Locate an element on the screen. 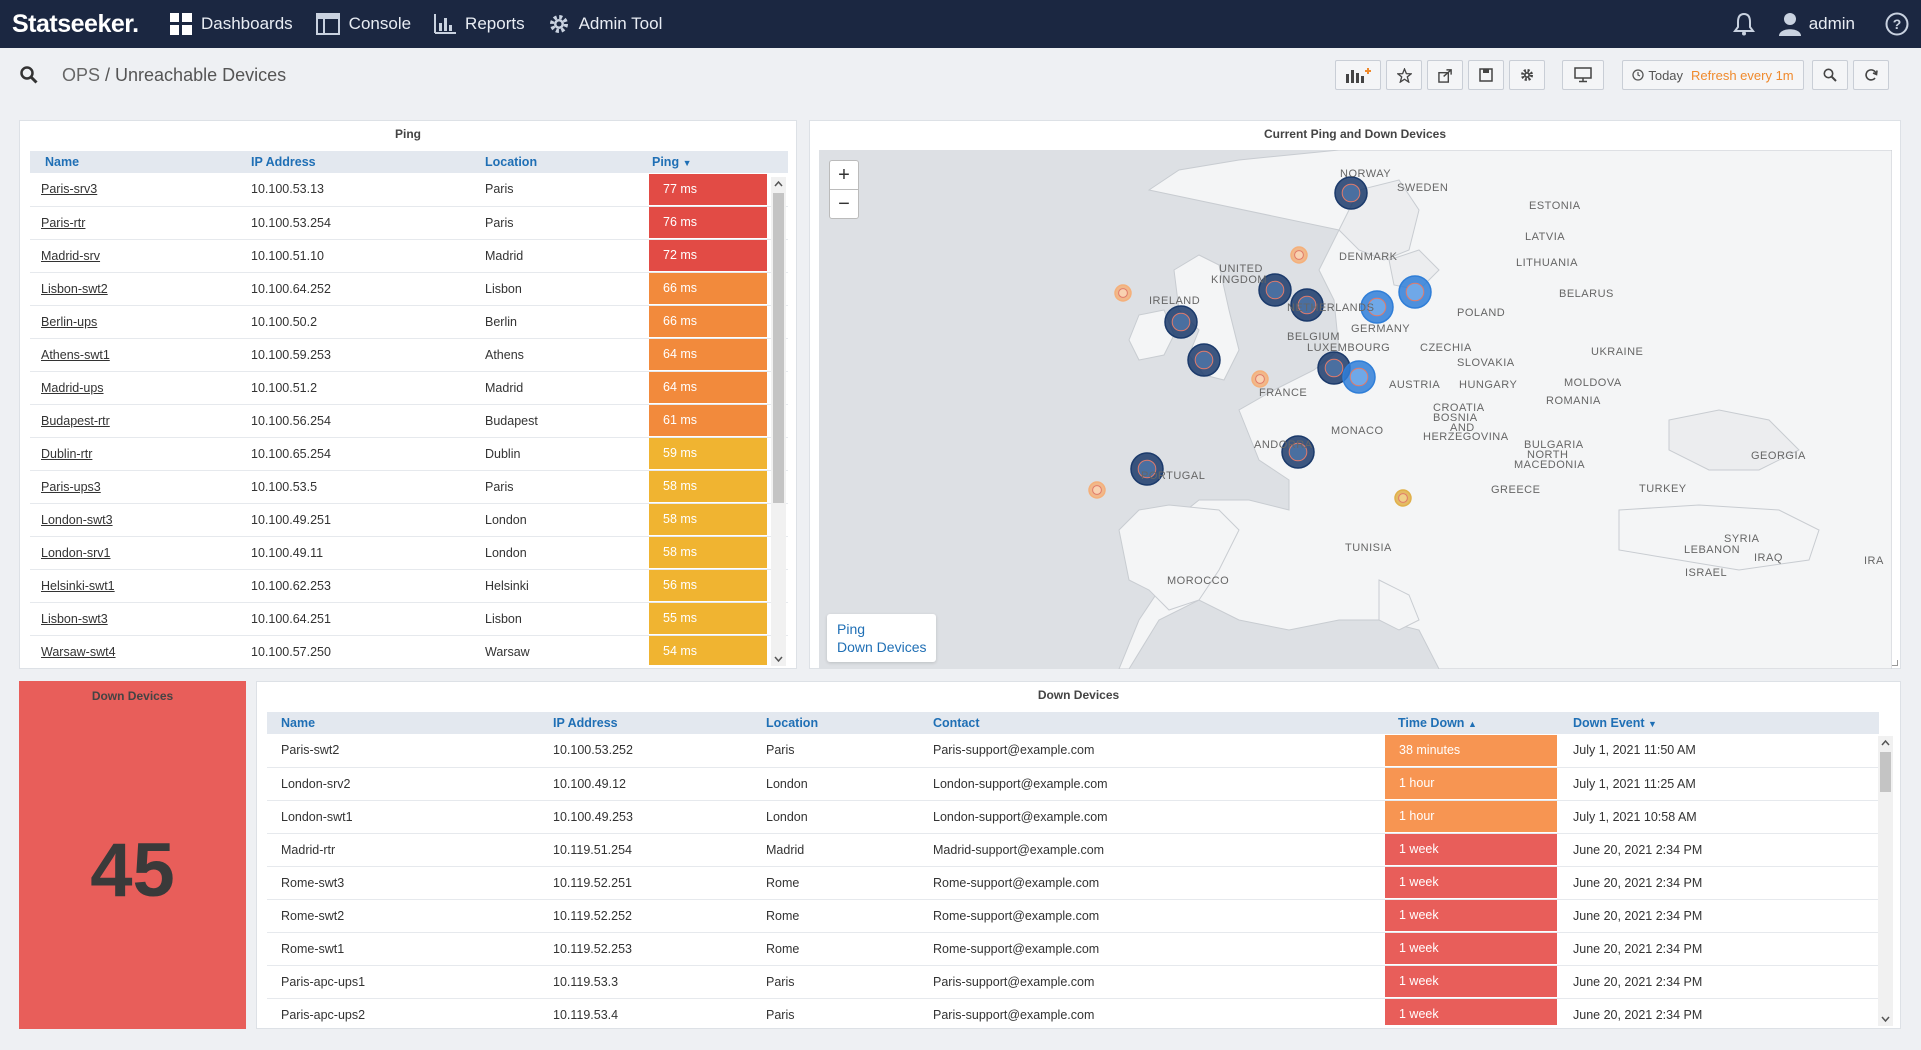 The width and height of the screenshot is (1921, 1050). col-time-down: Time Down ▲ is located at coordinates (1472, 723).